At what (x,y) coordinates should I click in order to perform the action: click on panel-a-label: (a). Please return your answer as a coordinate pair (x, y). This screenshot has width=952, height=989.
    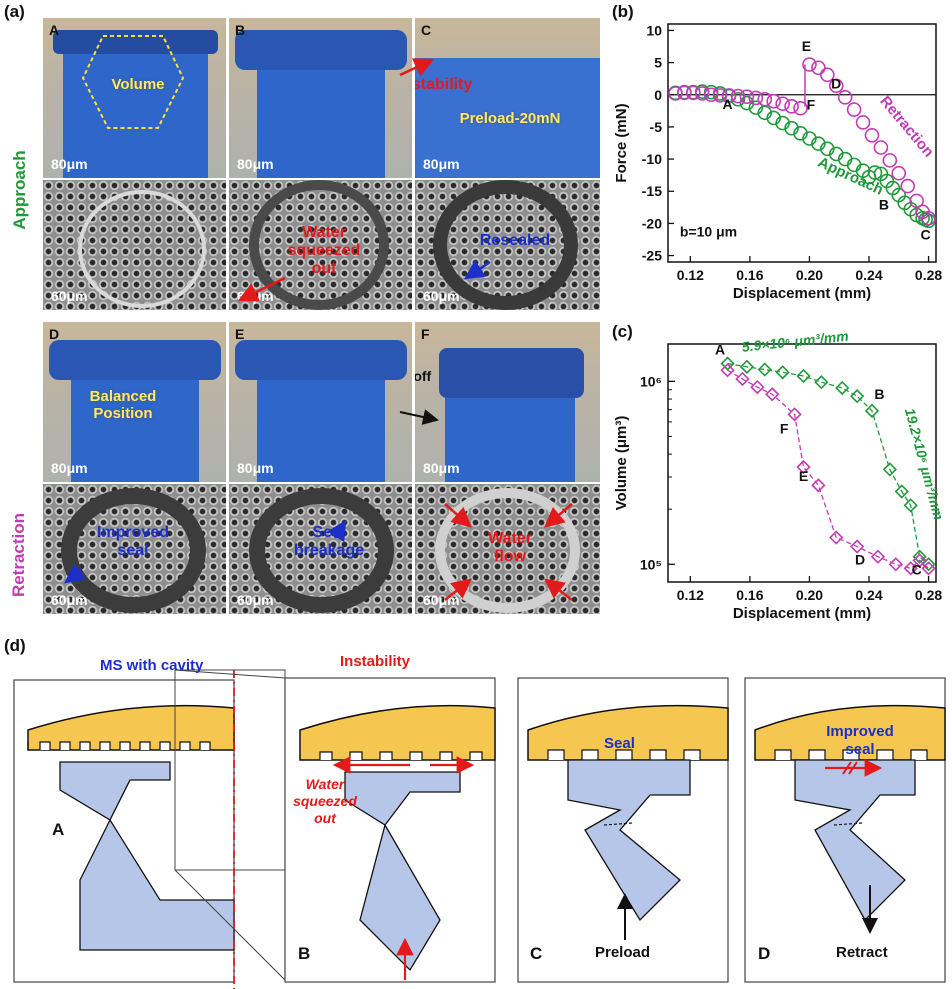
    Looking at the image, I should click on (14, 11).